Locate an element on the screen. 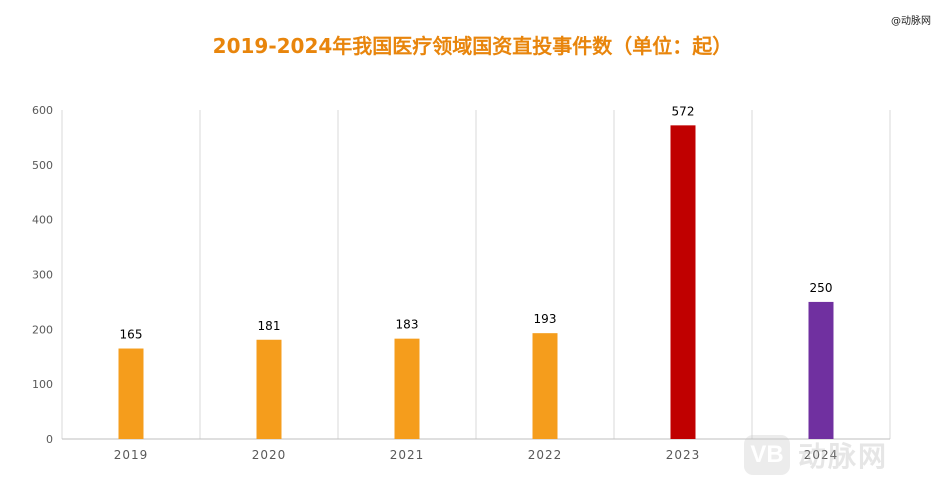  watermark-logo: VB is located at coordinates (767, 455).